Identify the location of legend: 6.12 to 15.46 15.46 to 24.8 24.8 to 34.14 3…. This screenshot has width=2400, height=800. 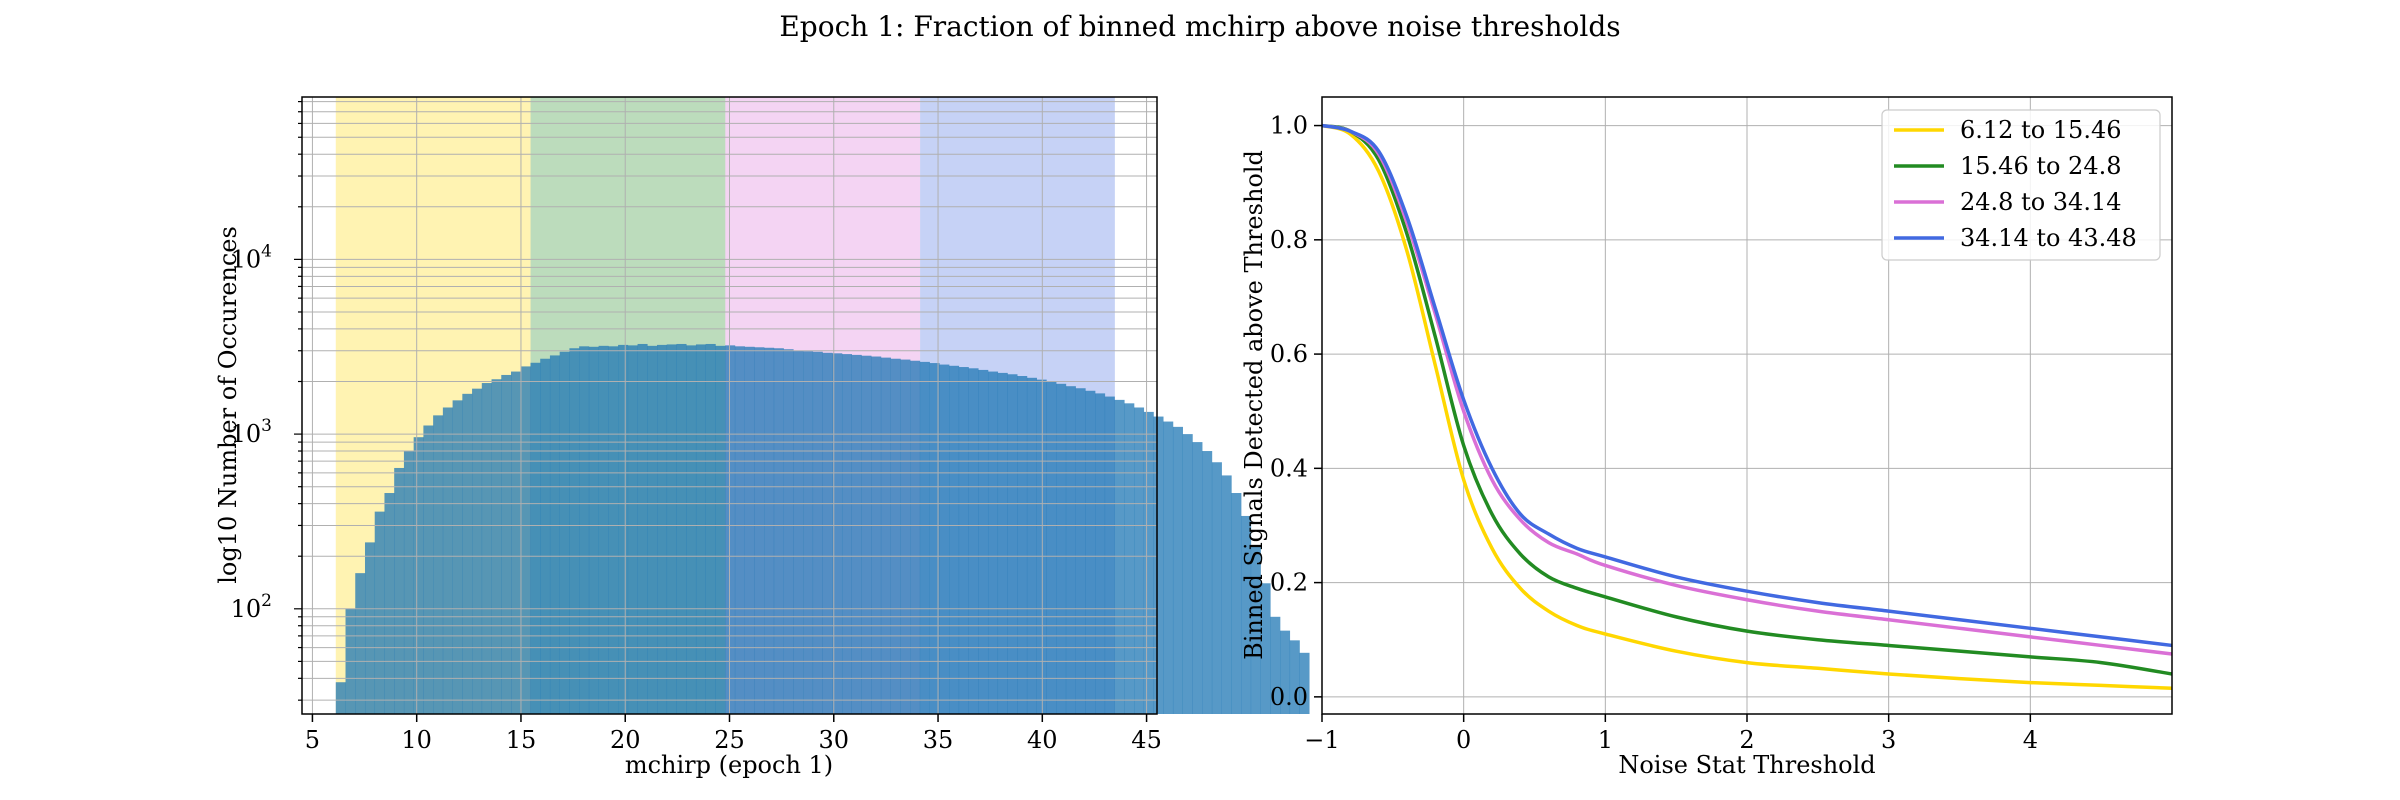
(2021, 185).